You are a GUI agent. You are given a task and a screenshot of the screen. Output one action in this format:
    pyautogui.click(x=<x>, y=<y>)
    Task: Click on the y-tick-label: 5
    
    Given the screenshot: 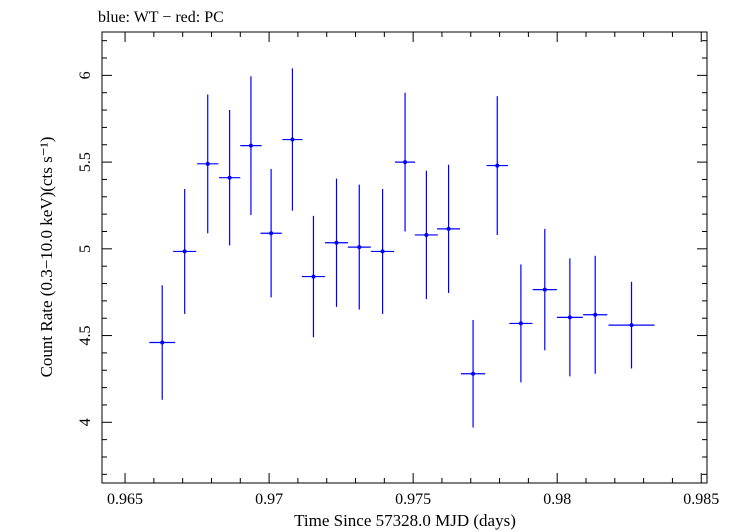 What is the action you would take?
    pyautogui.click(x=85, y=249)
    